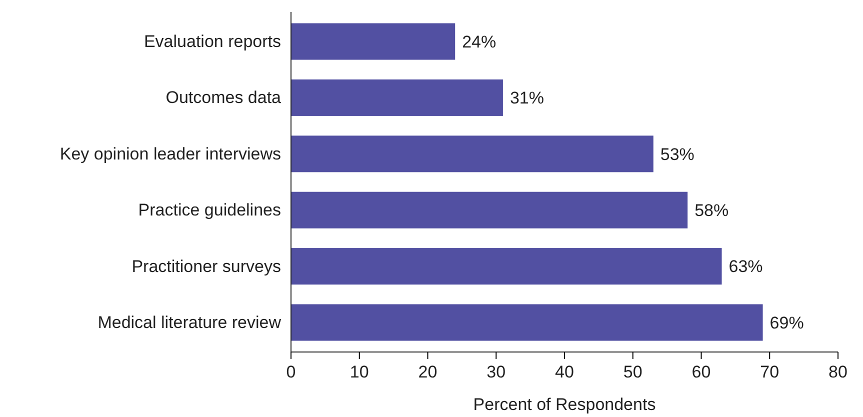  What do you see at coordinates (701, 372) in the screenshot?
I see `x-tick-label: 60` at bounding box center [701, 372].